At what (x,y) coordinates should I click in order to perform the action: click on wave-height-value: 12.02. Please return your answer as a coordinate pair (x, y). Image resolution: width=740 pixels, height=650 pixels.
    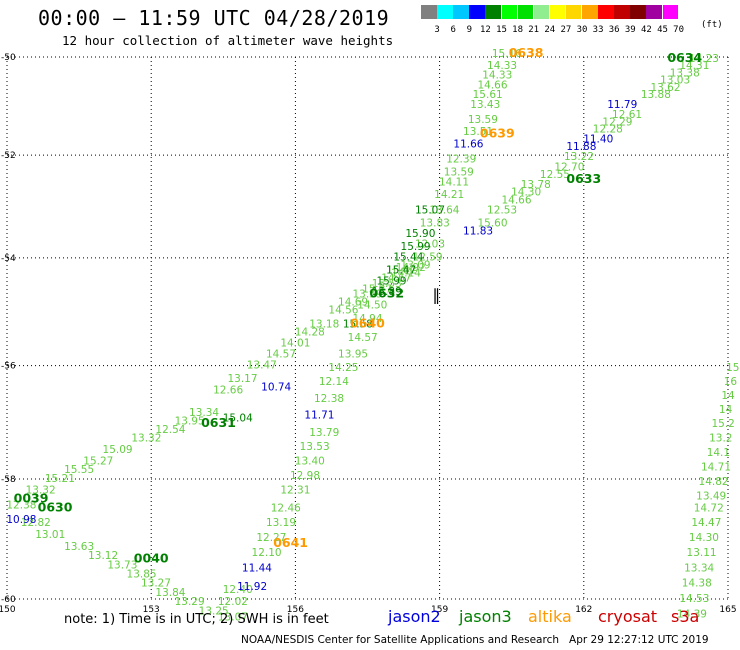
    Looking at the image, I should click on (233, 602).